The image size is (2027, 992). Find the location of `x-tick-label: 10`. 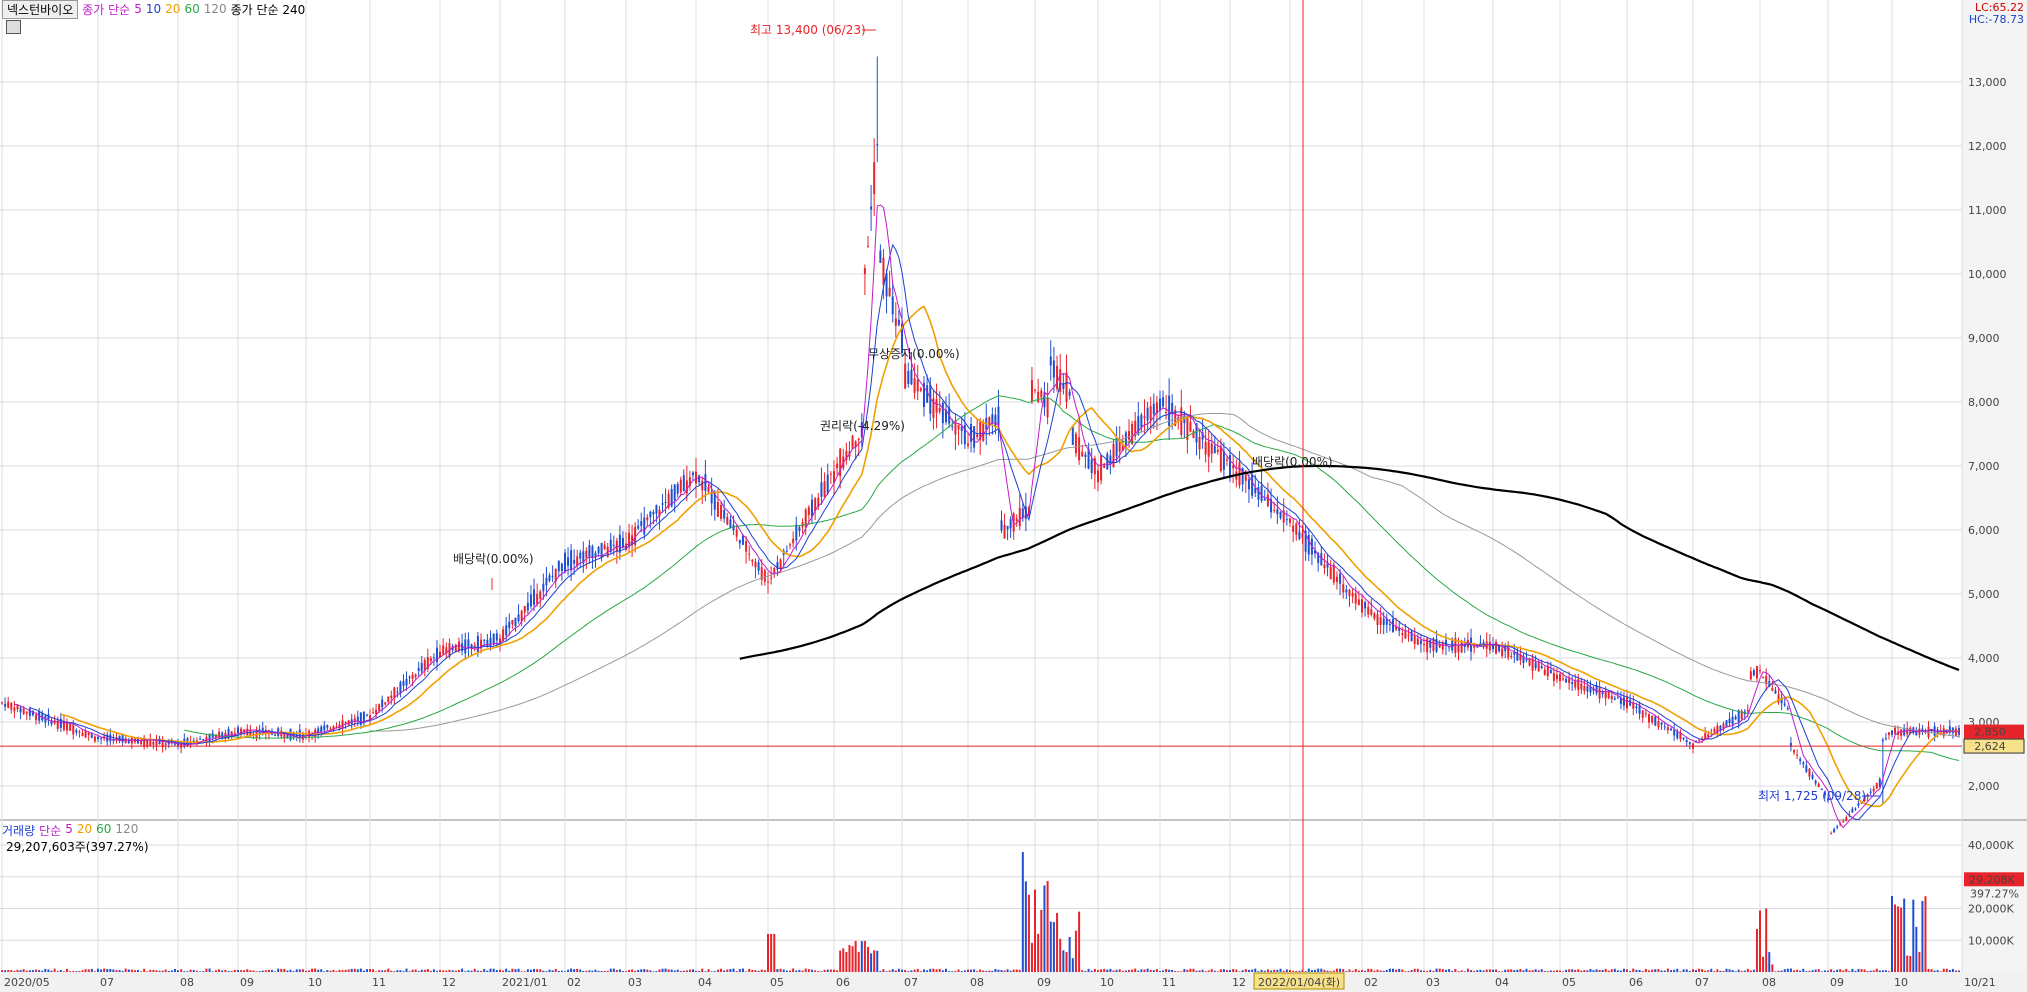

x-tick-label: 10 is located at coordinates (315, 982).